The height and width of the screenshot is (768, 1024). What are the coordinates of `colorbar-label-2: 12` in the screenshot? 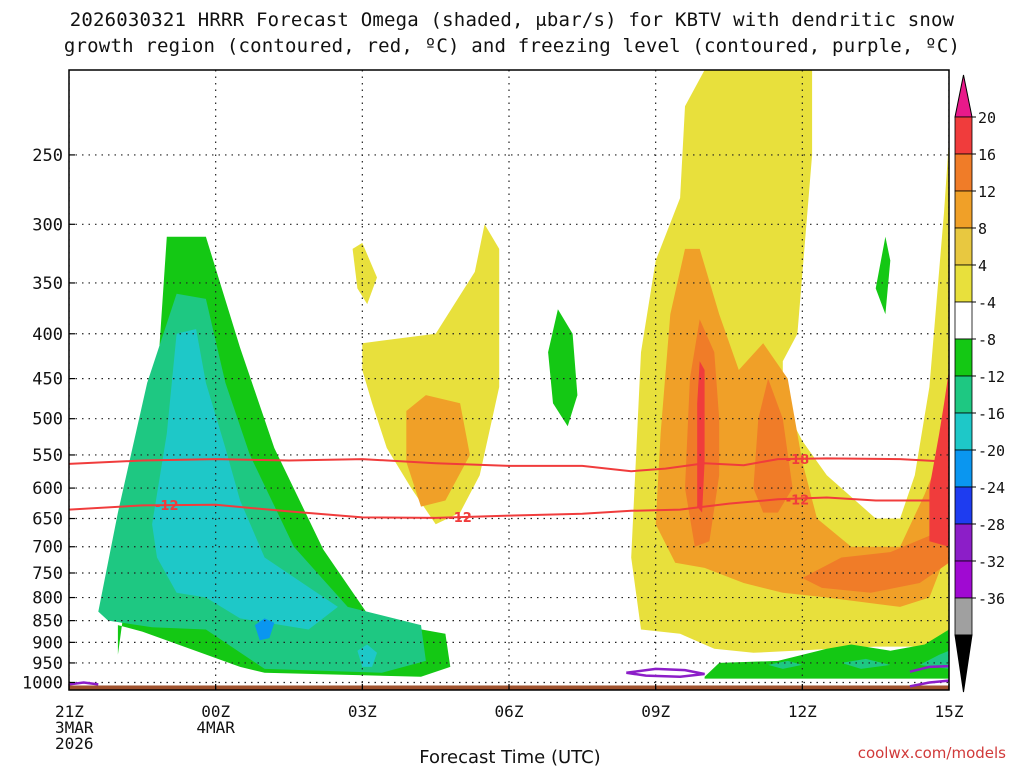 It's located at (987, 192).